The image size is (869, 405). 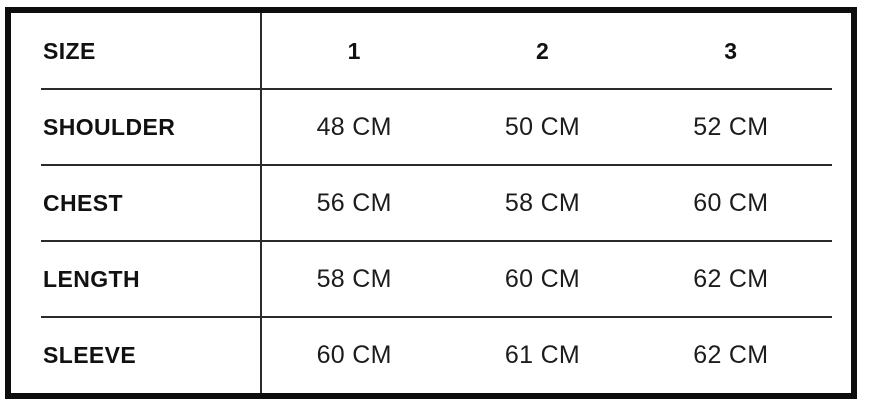 What do you see at coordinates (90, 354) in the screenshot?
I see `row-label-sleeve: SLEEVE` at bounding box center [90, 354].